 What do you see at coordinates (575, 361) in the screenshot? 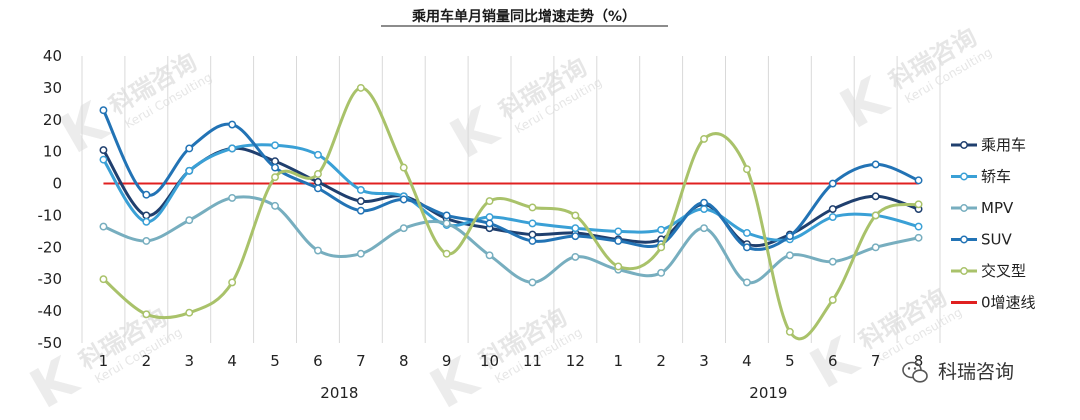
I see `x-tick-label: 12` at bounding box center [575, 361].